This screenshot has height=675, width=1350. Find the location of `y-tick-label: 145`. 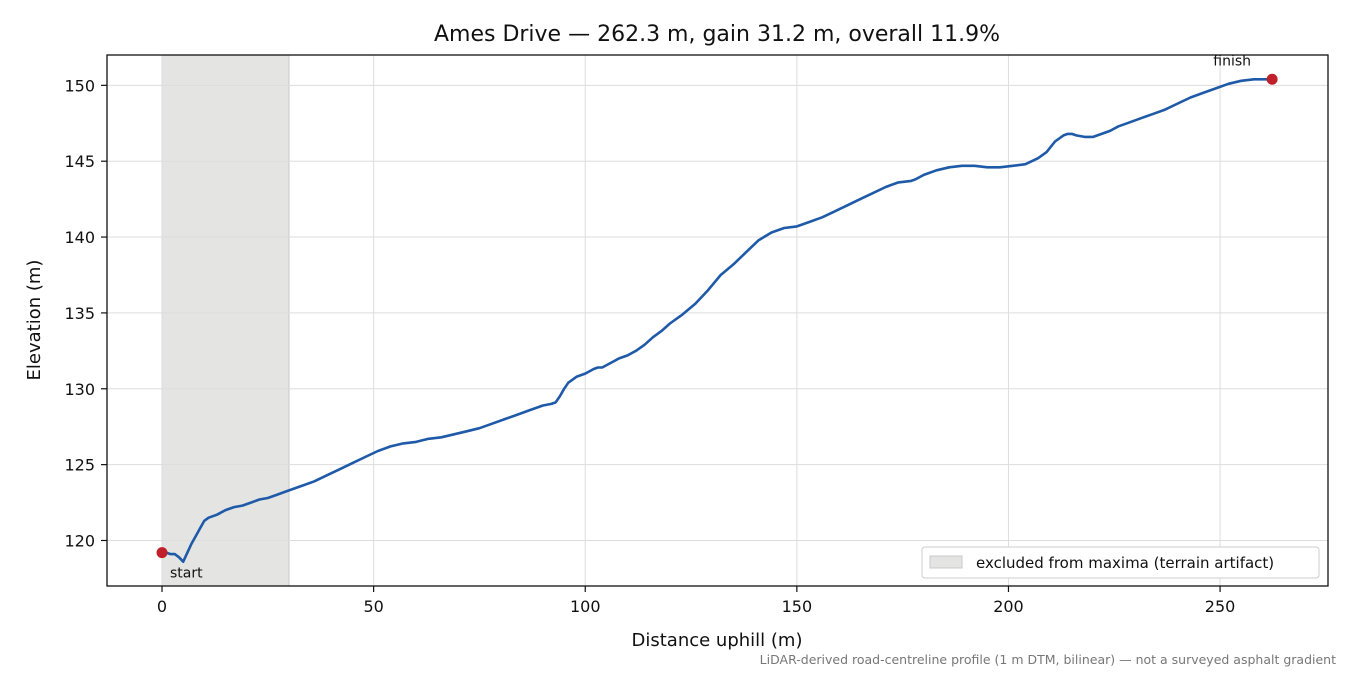

y-tick-label: 145 is located at coordinates (79, 161).